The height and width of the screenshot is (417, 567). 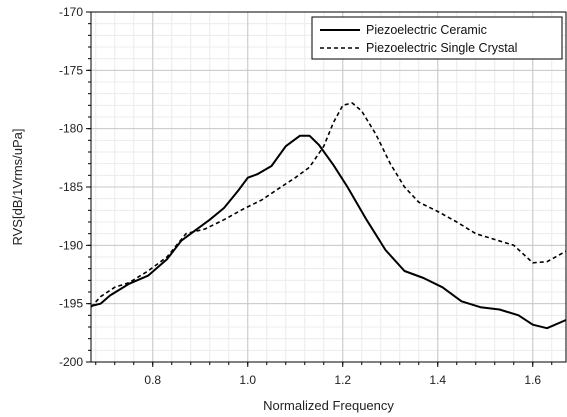 I want to click on y-tick-label-1: -195, so click(x=71, y=304).